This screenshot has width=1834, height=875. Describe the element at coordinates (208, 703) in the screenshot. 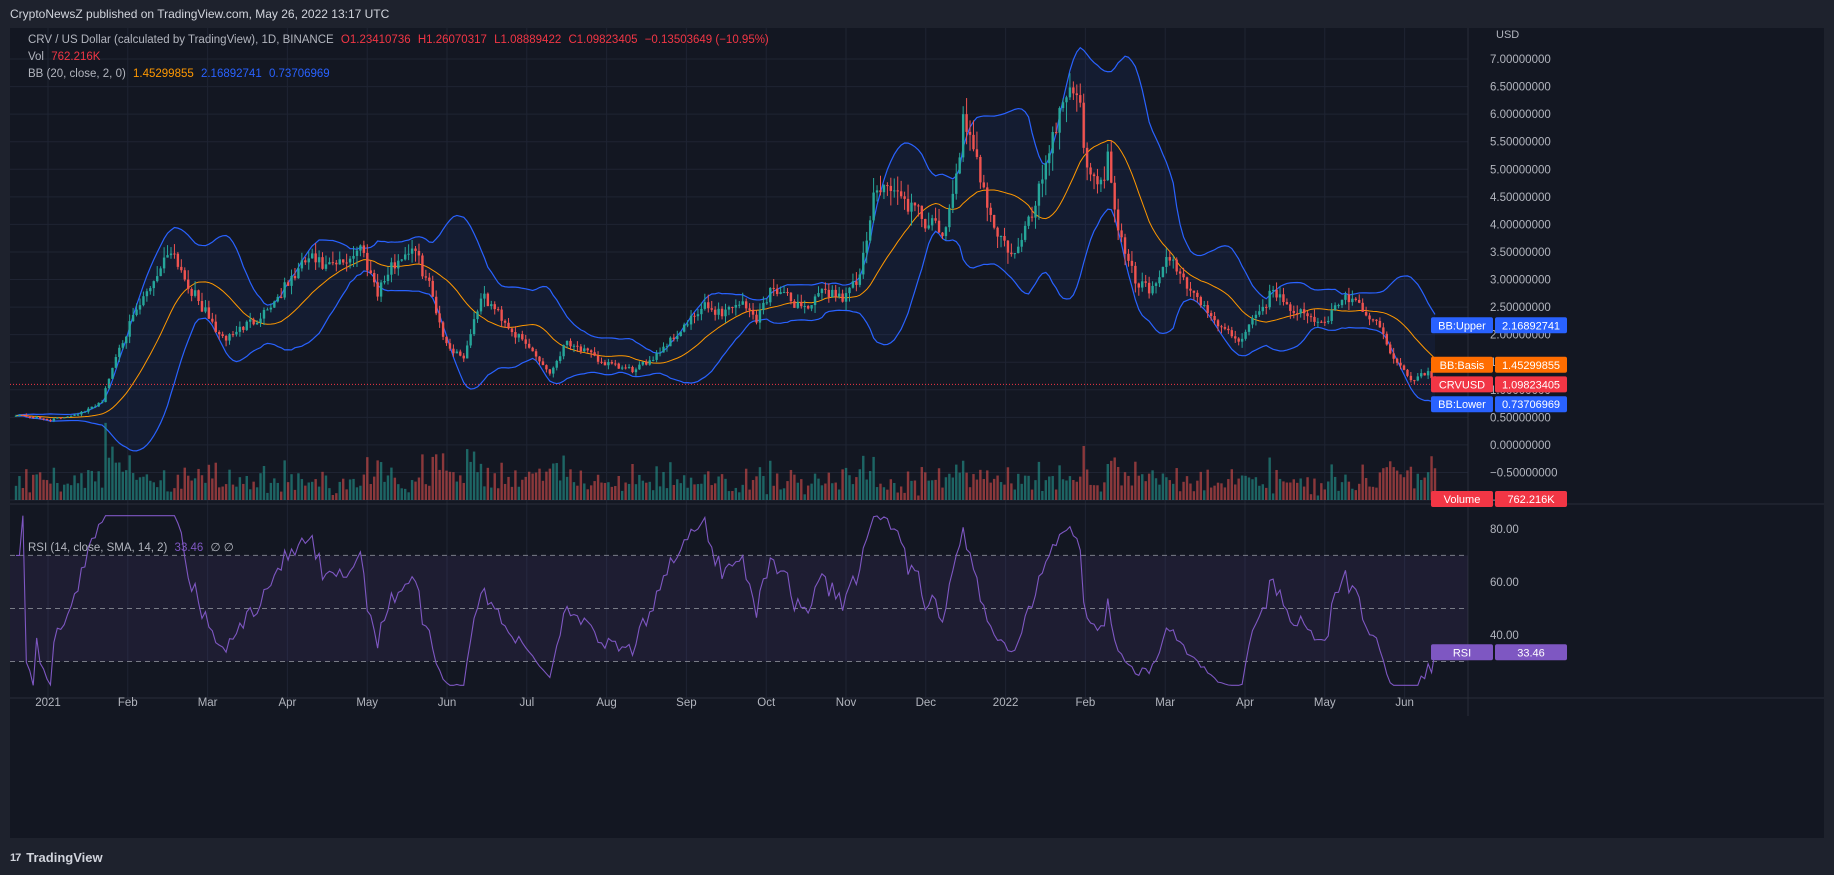

I see `time-tick: Mar` at that location.